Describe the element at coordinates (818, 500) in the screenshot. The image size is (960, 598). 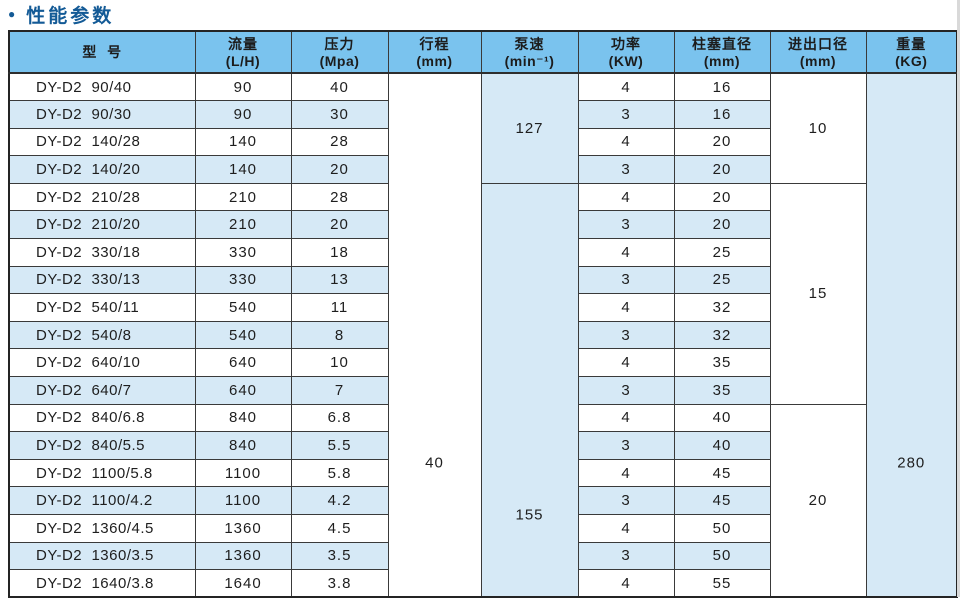
I see `port-size-merged-cell: 20` at that location.